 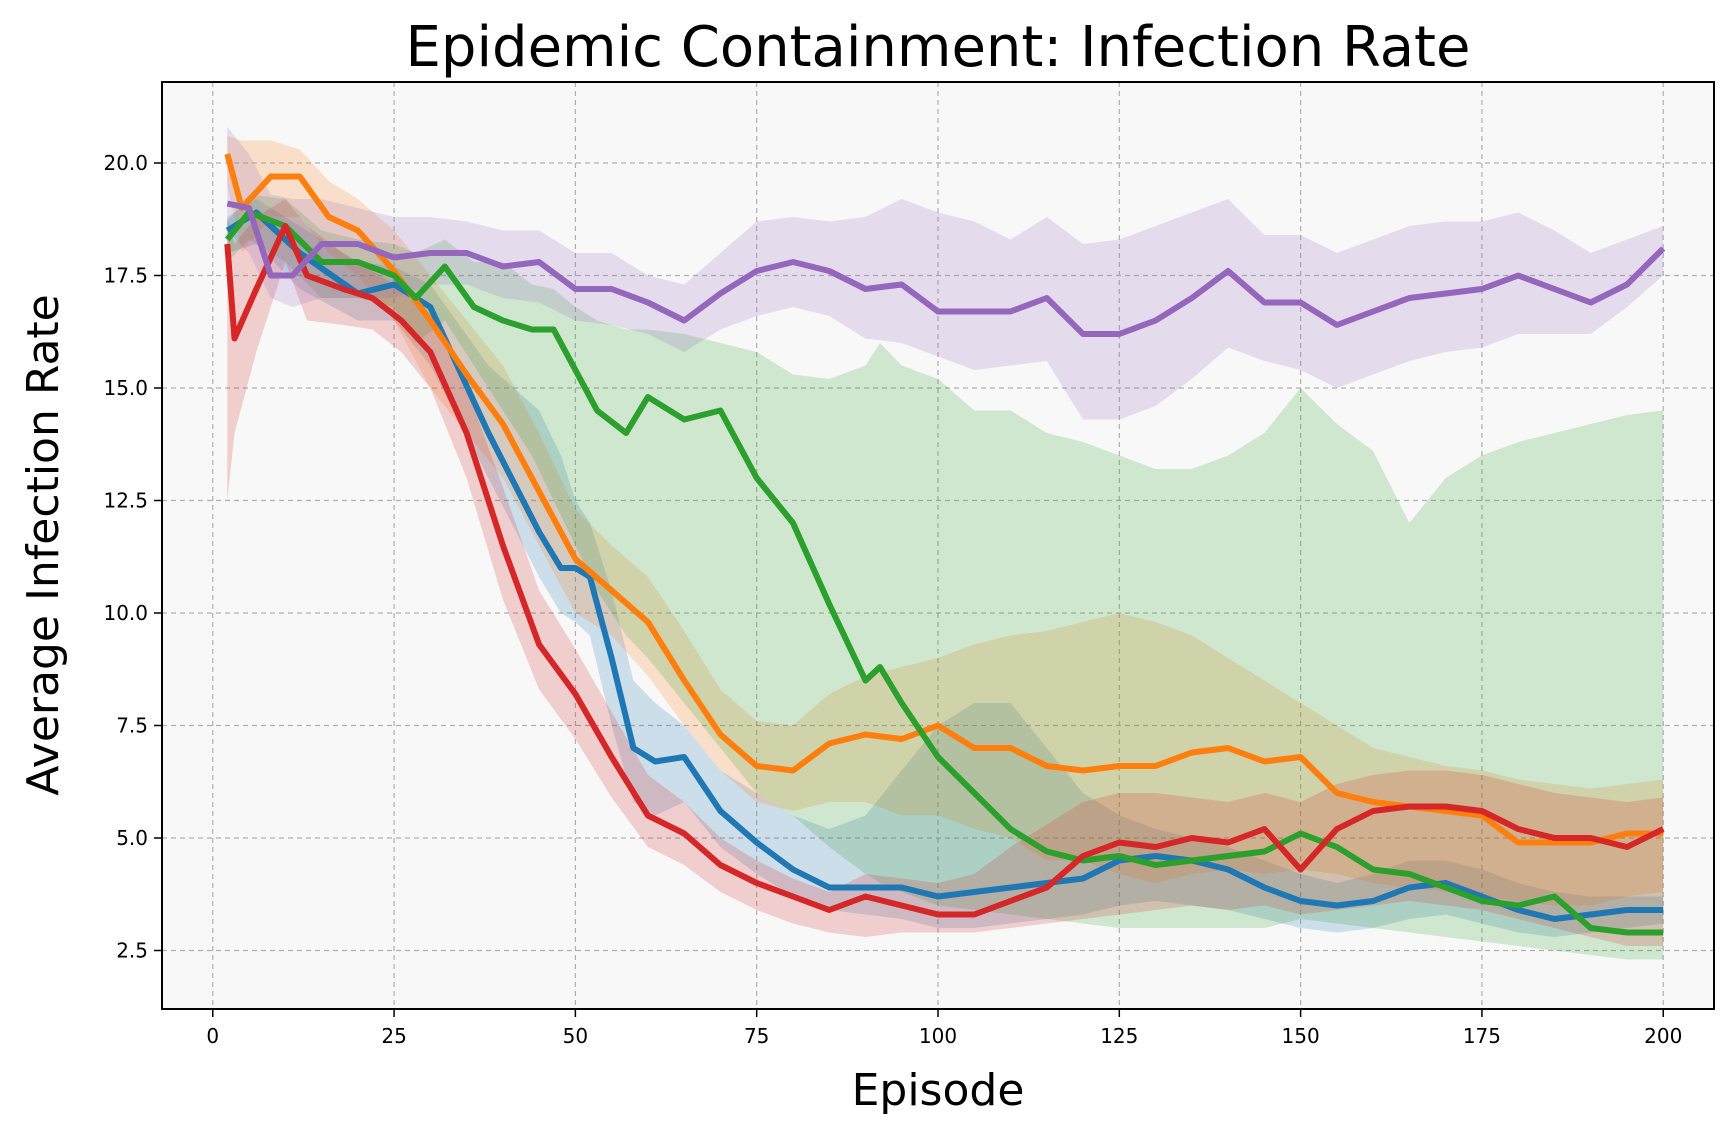 I want to click on x-tick-label: 0, so click(x=212, y=1036).